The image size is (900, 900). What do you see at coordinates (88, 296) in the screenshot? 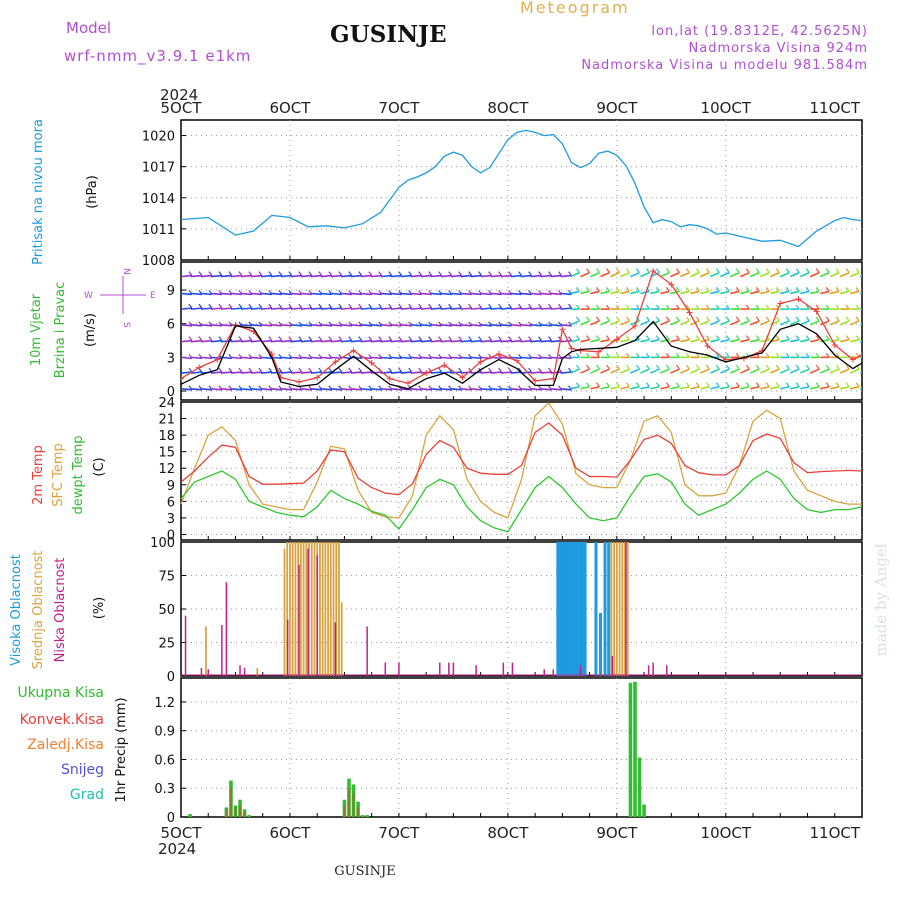
I see `compass-w: W` at bounding box center [88, 296].